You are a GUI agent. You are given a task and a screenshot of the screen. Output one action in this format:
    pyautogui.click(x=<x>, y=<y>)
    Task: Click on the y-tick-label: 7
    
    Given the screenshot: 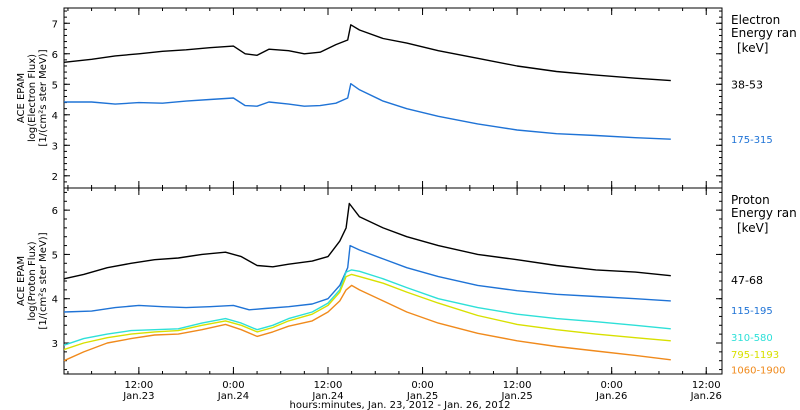 What is the action you would take?
    pyautogui.click(x=55, y=24)
    